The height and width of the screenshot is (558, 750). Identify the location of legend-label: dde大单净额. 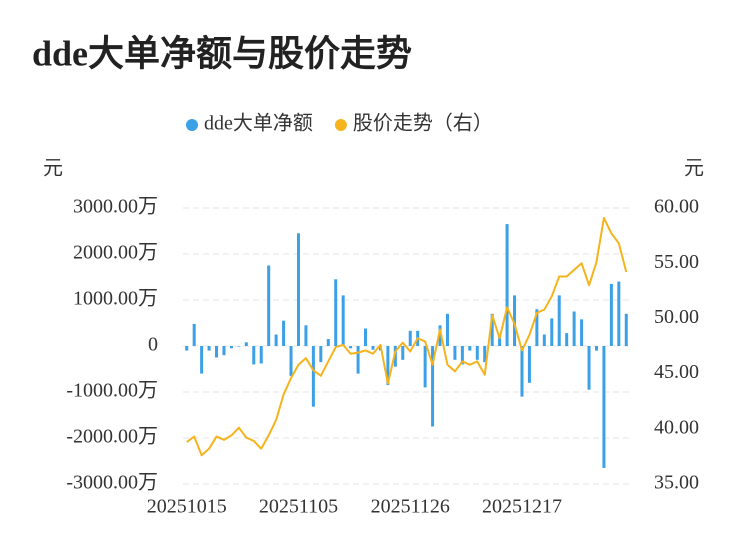
(258, 123).